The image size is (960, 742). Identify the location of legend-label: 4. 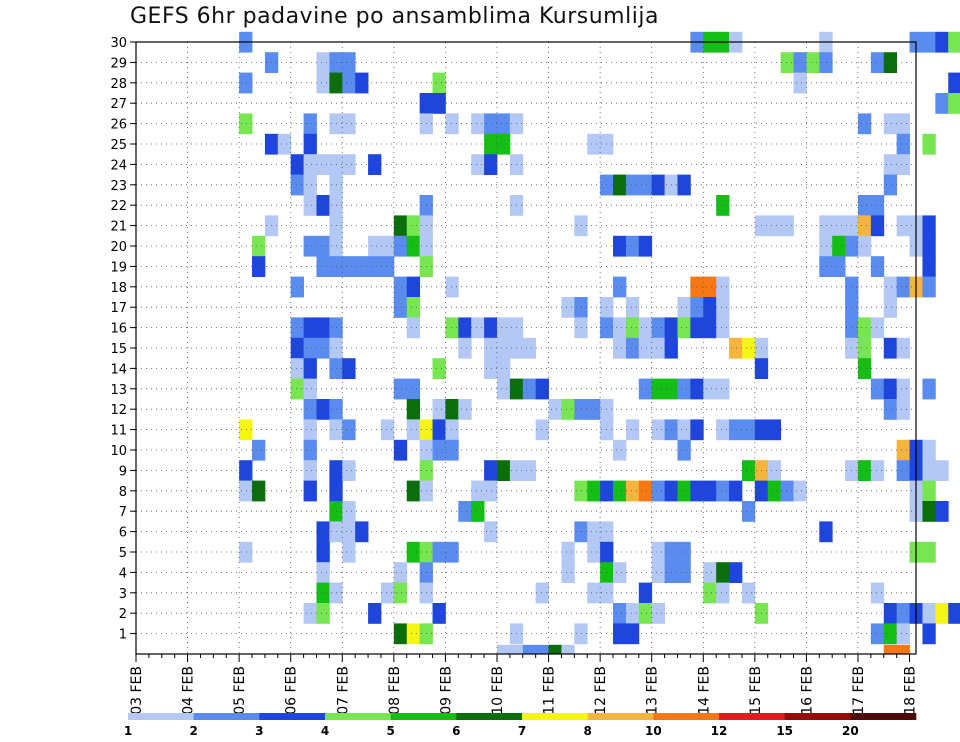
(325, 731).